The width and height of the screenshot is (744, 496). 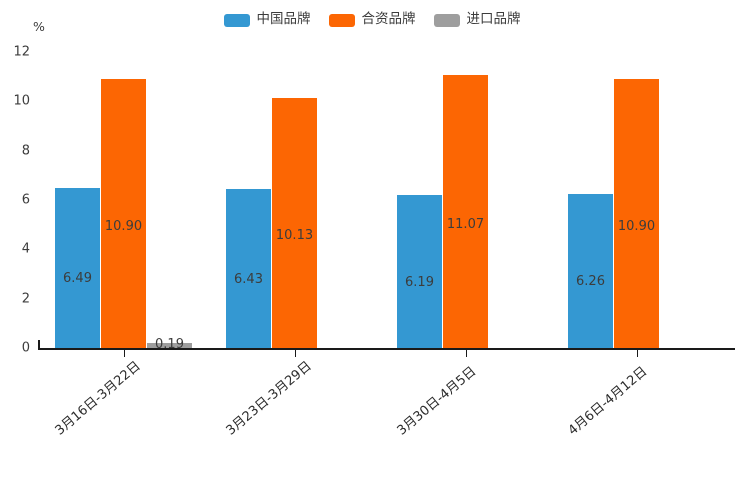 What do you see at coordinates (283, 19) in the screenshot?
I see `legend-label-china-brand: 中国品牌` at bounding box center [283, 19].